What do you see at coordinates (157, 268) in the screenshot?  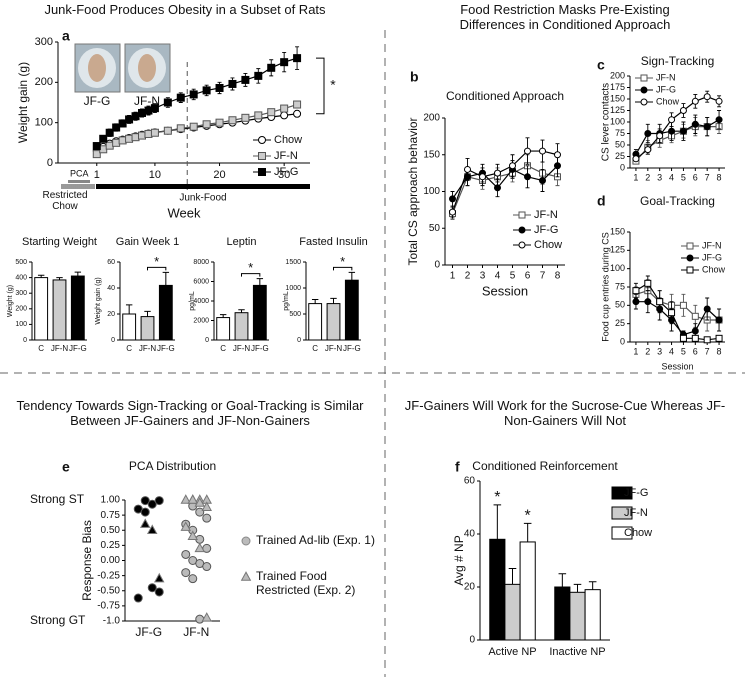 I see `significance-bracket` at bounding box center [157, 268].